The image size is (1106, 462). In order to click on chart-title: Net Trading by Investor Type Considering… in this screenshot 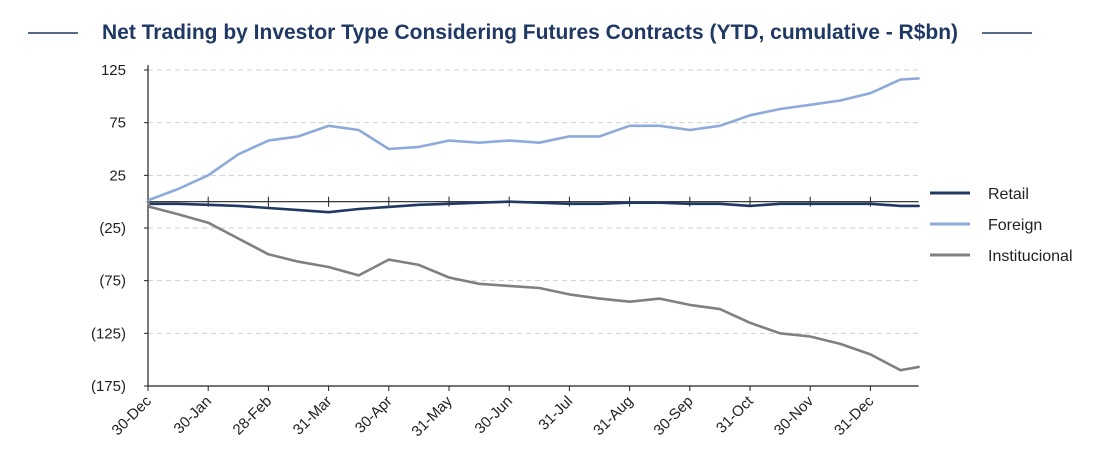, I will do `click(530, 32)`.